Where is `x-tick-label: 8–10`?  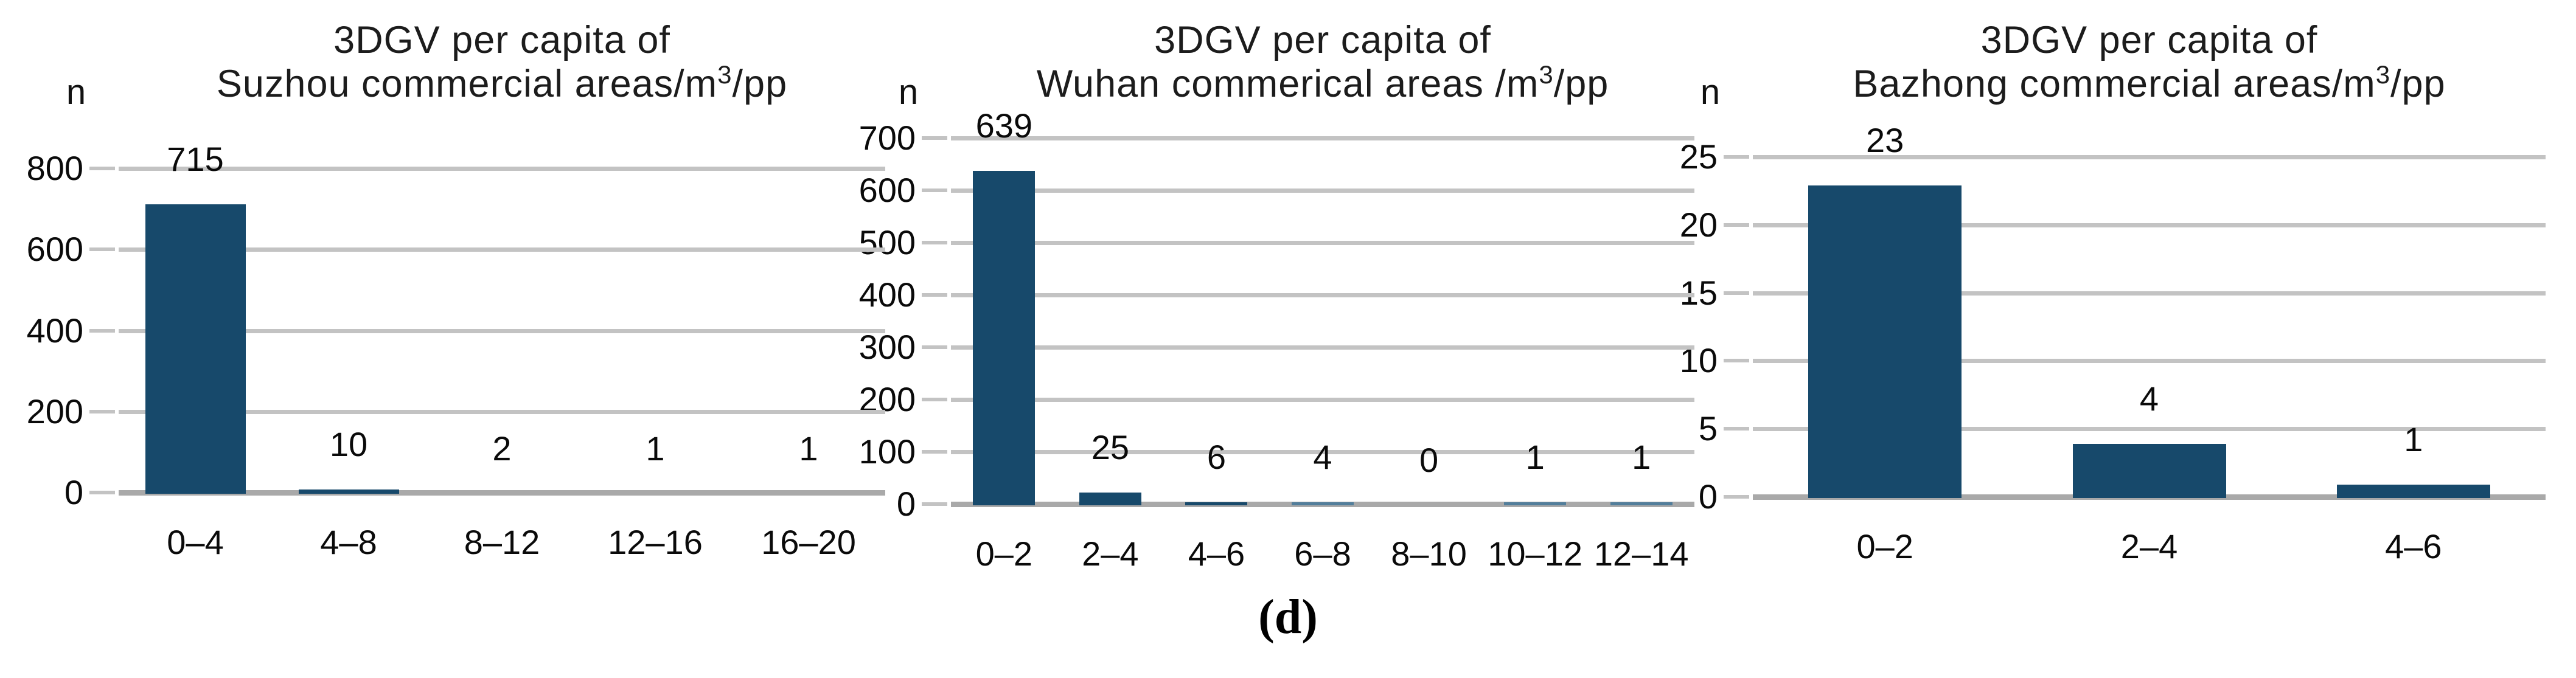 x-tick-label: 8–10 is located at coordinates (1429, 553).